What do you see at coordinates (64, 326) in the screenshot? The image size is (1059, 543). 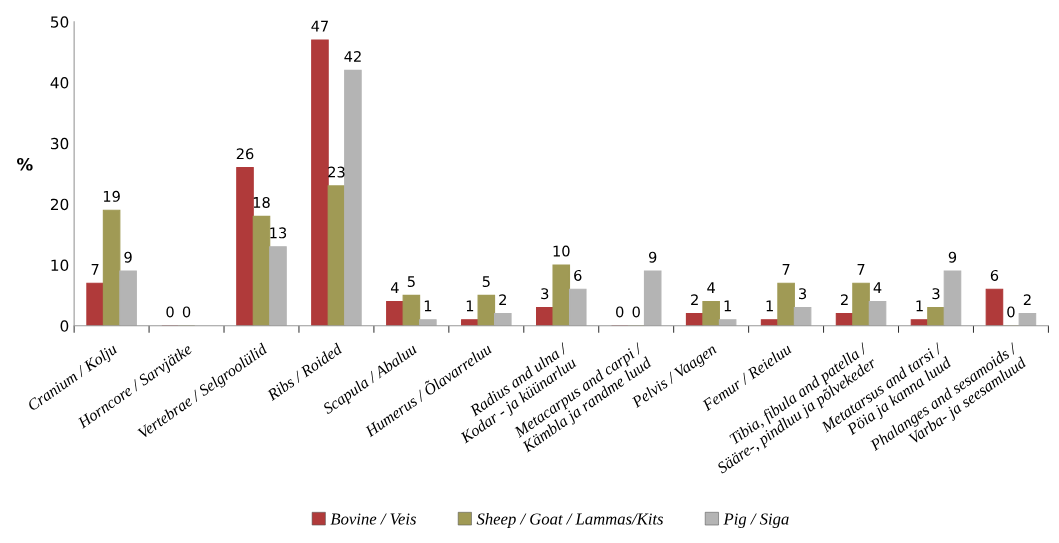 I see `y-tick-label: 0` at bounding box center [64, 326].